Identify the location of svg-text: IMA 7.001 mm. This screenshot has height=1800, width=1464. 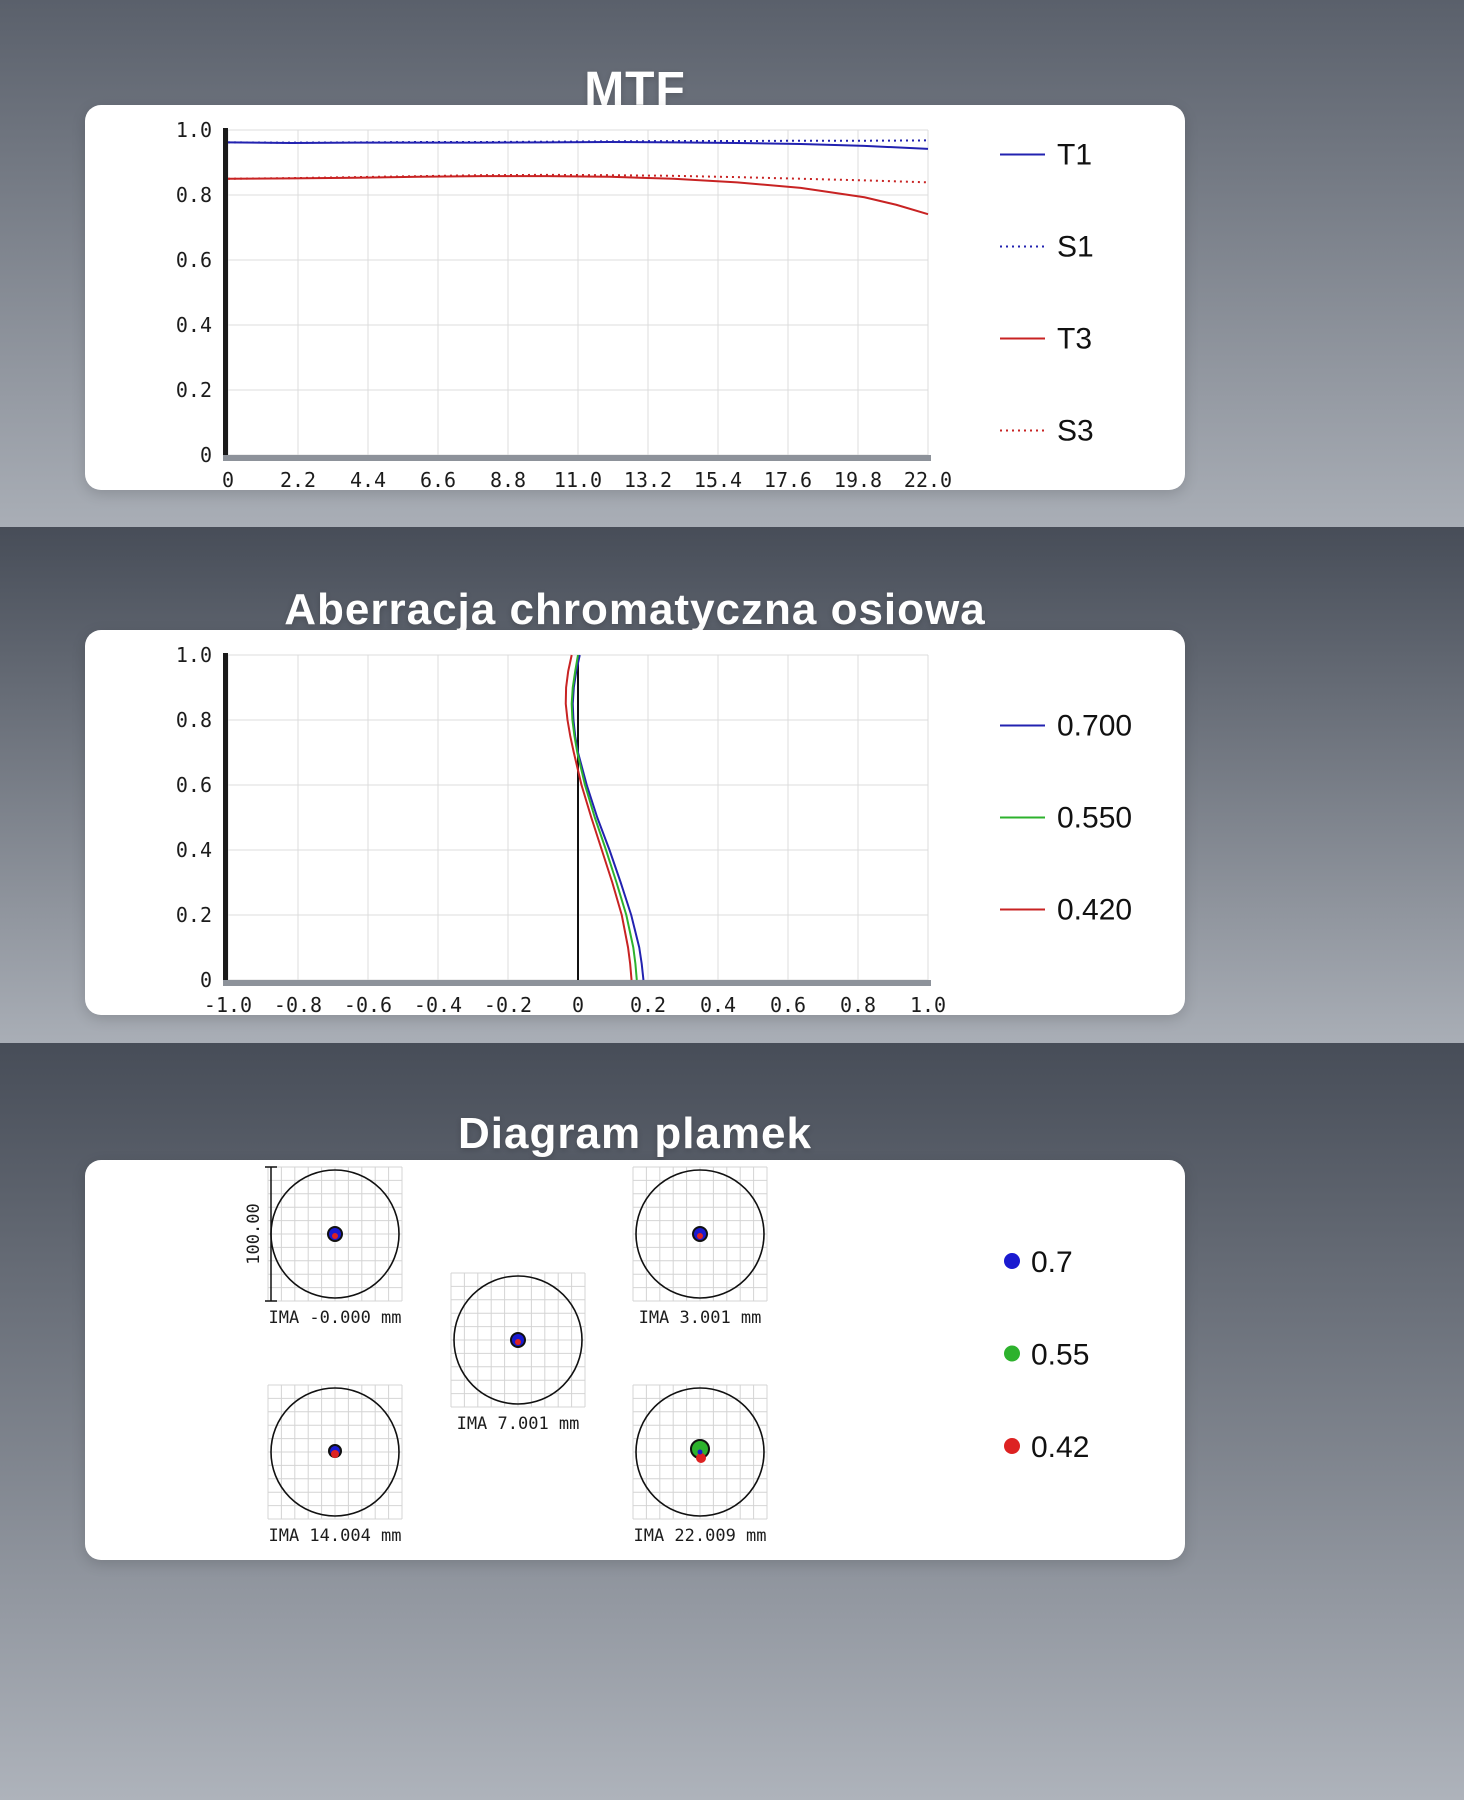
(518, 1424).